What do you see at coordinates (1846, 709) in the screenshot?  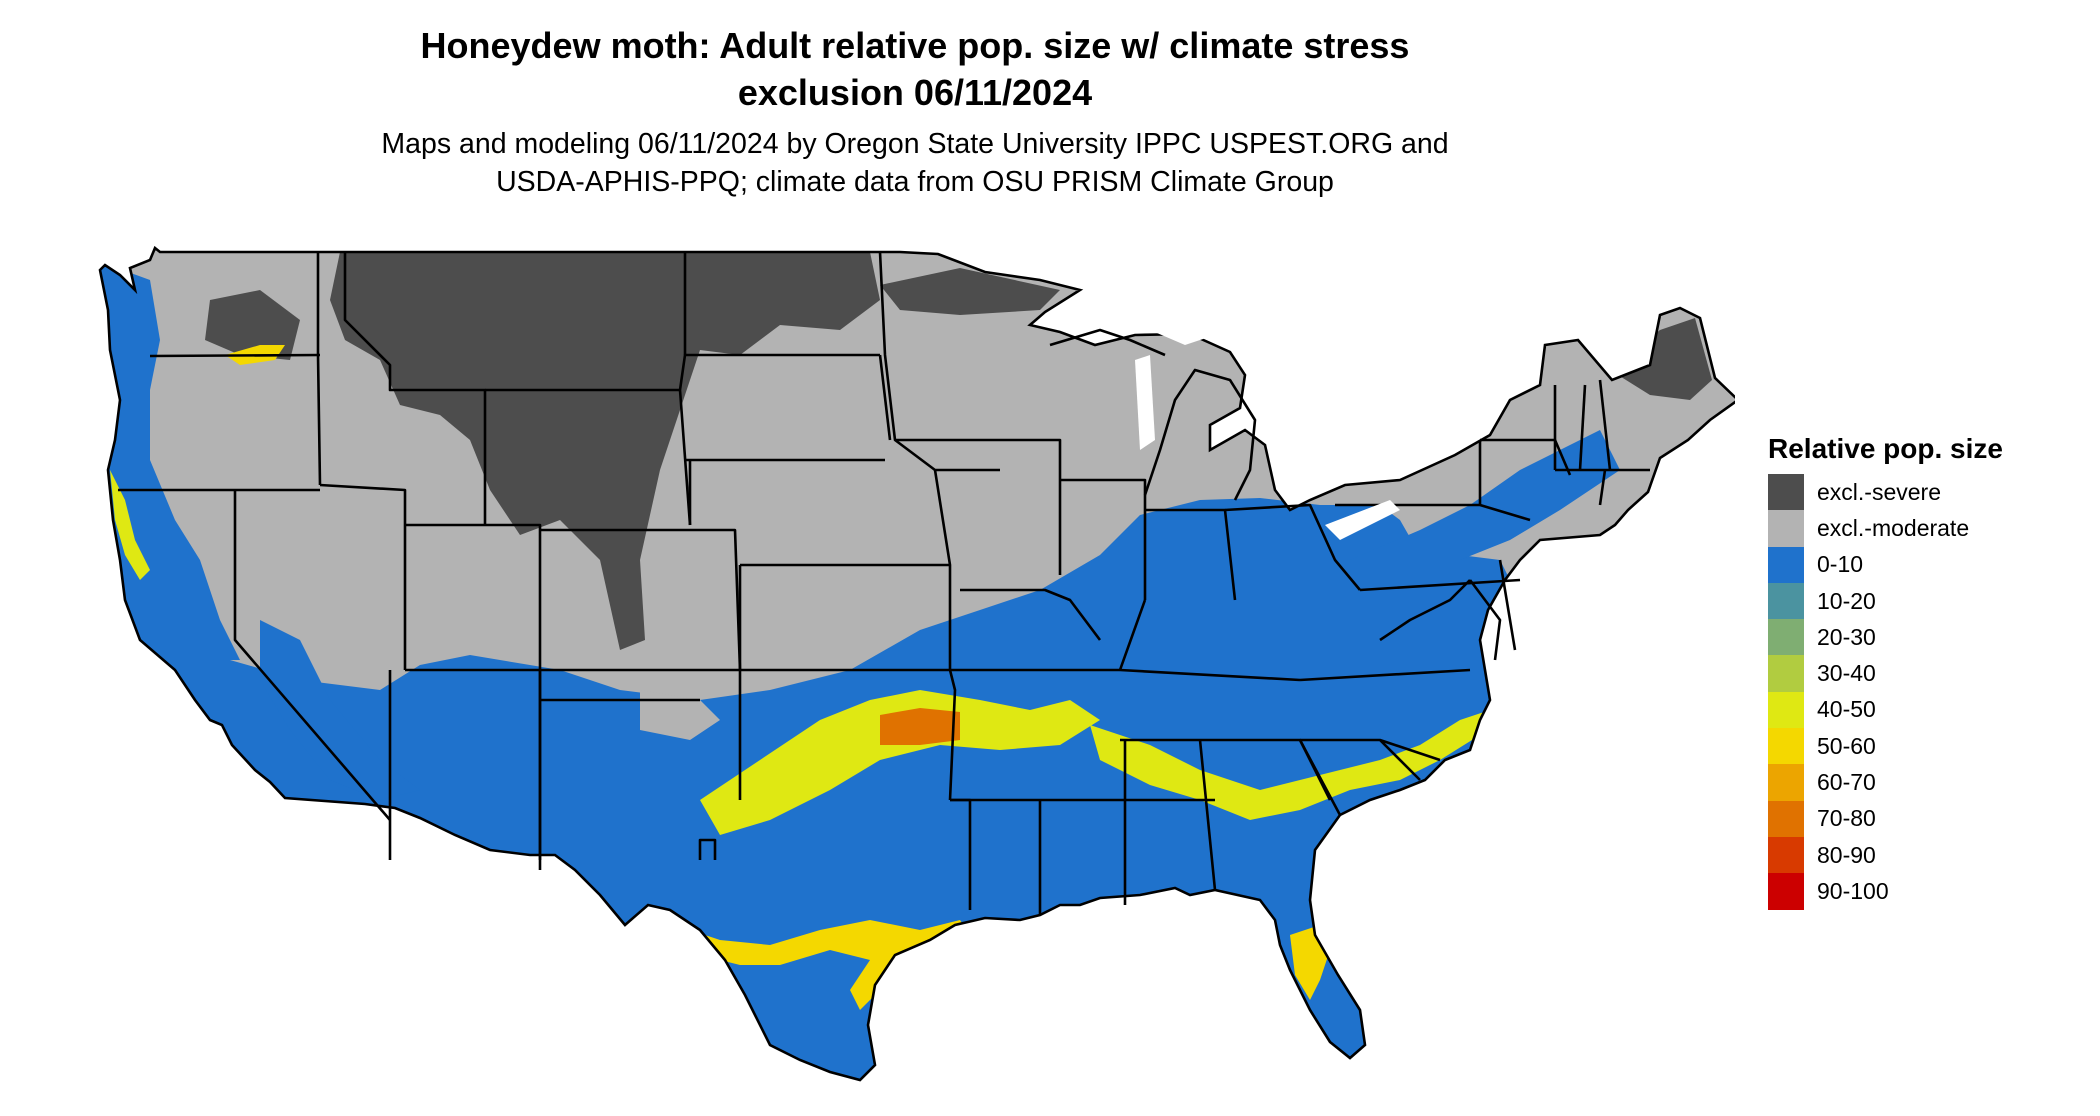 I see `legend-label: 40-50` at bounding box center [1846, 709].